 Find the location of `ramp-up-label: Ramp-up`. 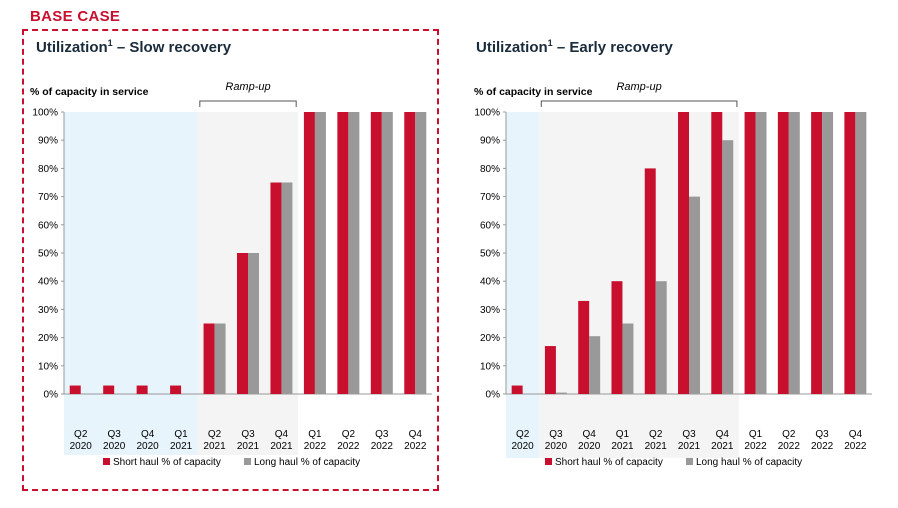

ramp-up-label: Ramp-up is located at coordinates (638, 87).